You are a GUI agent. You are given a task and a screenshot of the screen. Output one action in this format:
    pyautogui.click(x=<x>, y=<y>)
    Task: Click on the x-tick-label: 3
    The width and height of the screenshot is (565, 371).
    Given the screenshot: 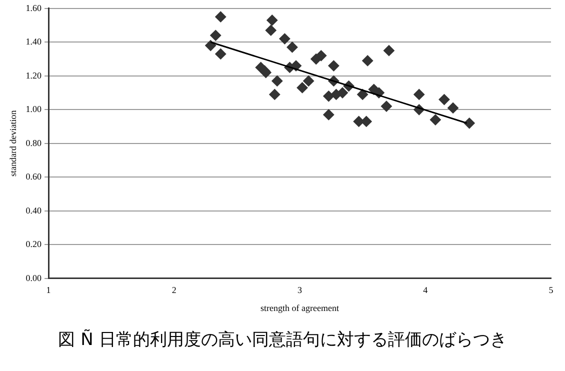 What is the action you would take?
    pyautogui.click(x=300, y=290)
    